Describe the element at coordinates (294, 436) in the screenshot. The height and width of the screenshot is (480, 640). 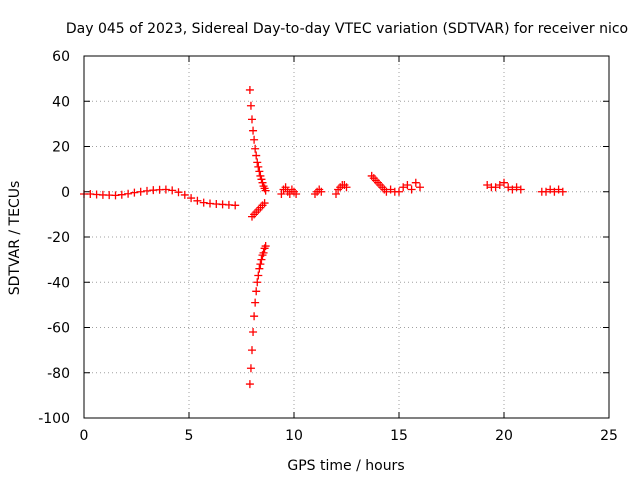
I see `x-tick-label: 10` at that location.